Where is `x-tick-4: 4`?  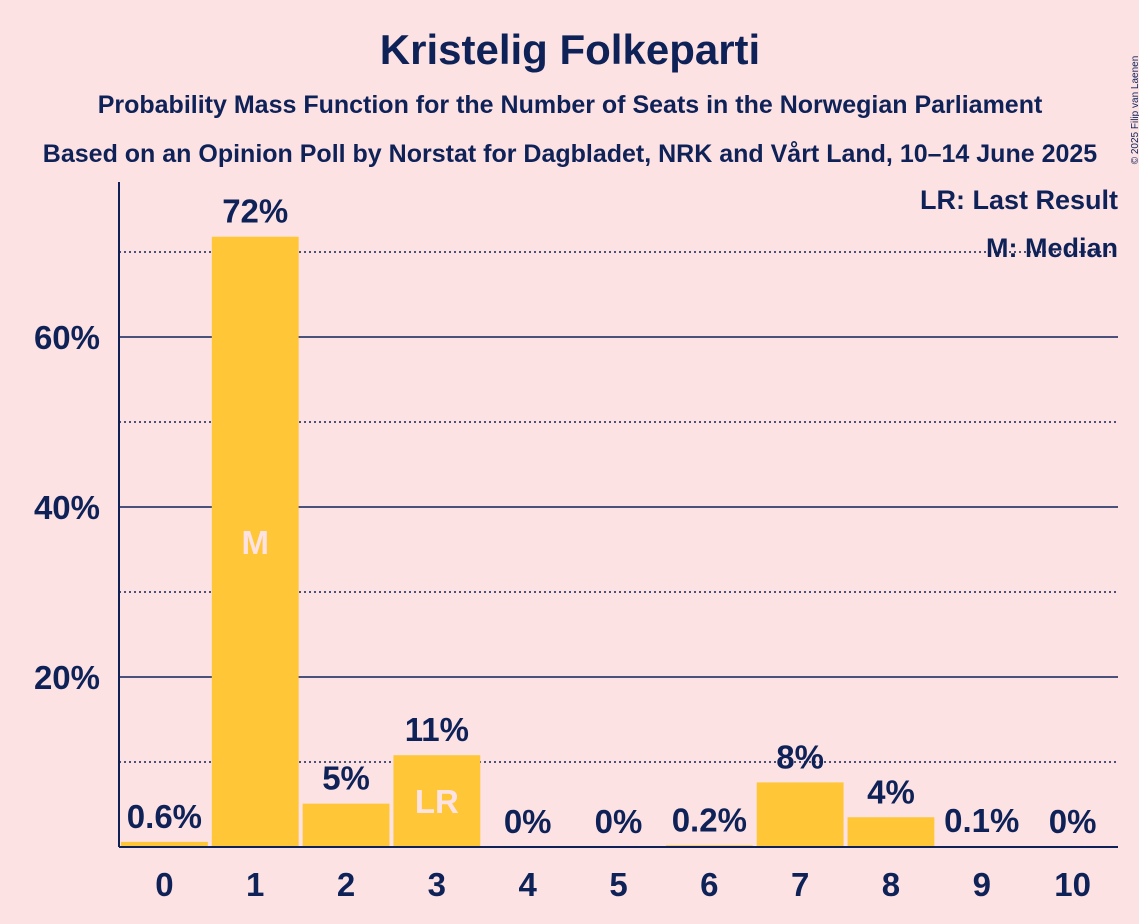 x-tick-4: 4 is located at coordinates (528, 884).